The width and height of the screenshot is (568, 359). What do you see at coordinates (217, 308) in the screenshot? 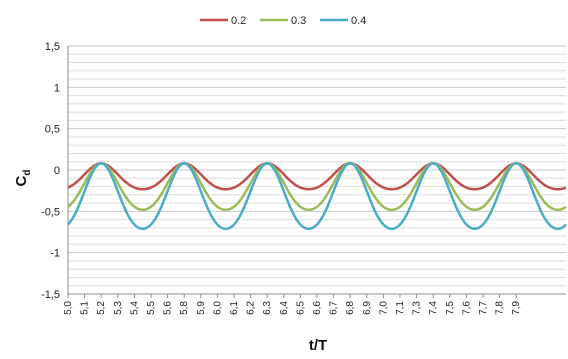
I see `x-tick-label: 6,0` at bounding box center [217, 308].